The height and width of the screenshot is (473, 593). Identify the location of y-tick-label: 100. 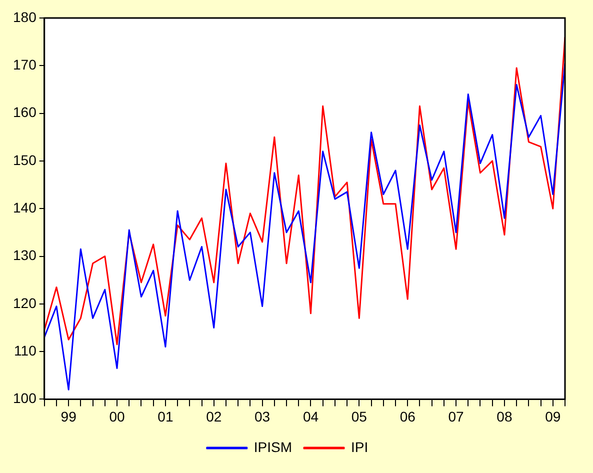
(25, 398).